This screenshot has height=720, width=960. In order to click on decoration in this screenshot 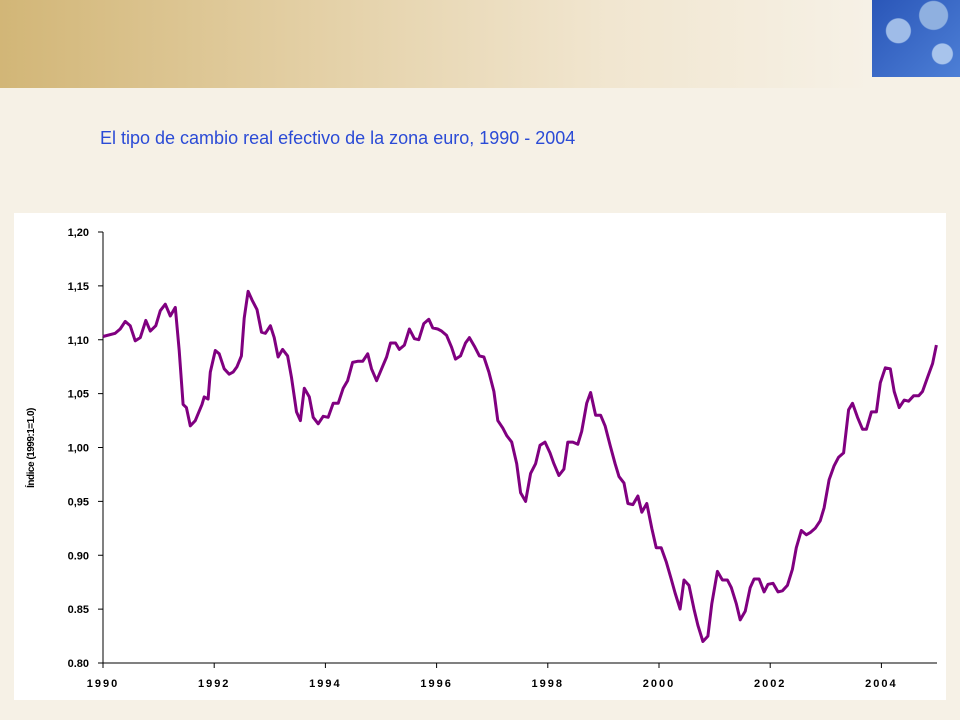, I will do `click(916, 38)`.